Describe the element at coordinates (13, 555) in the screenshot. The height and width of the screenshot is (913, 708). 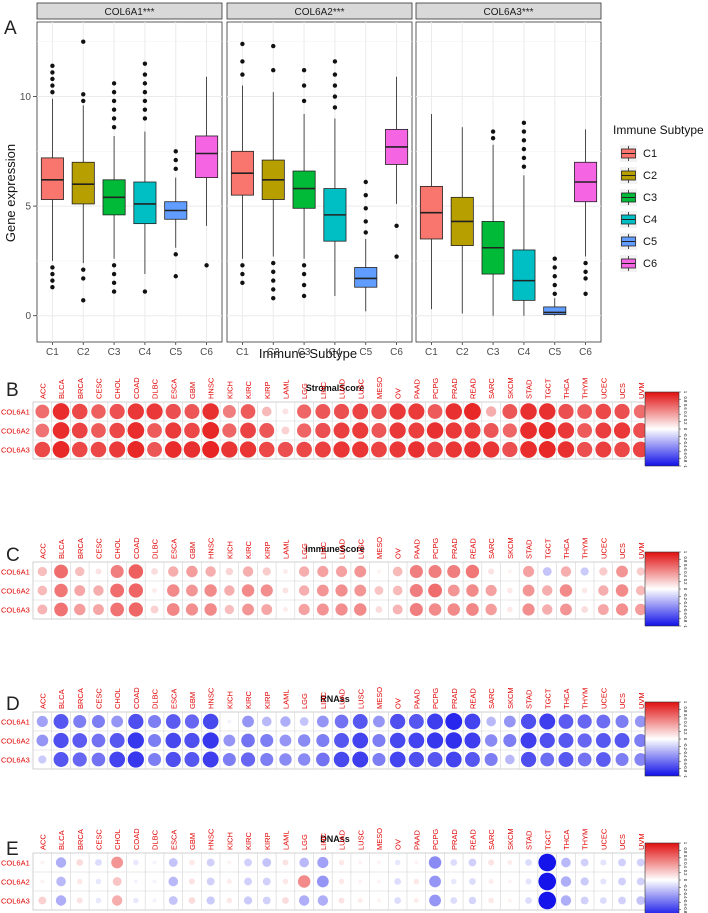
I see `panel-label-c: C` at that location.